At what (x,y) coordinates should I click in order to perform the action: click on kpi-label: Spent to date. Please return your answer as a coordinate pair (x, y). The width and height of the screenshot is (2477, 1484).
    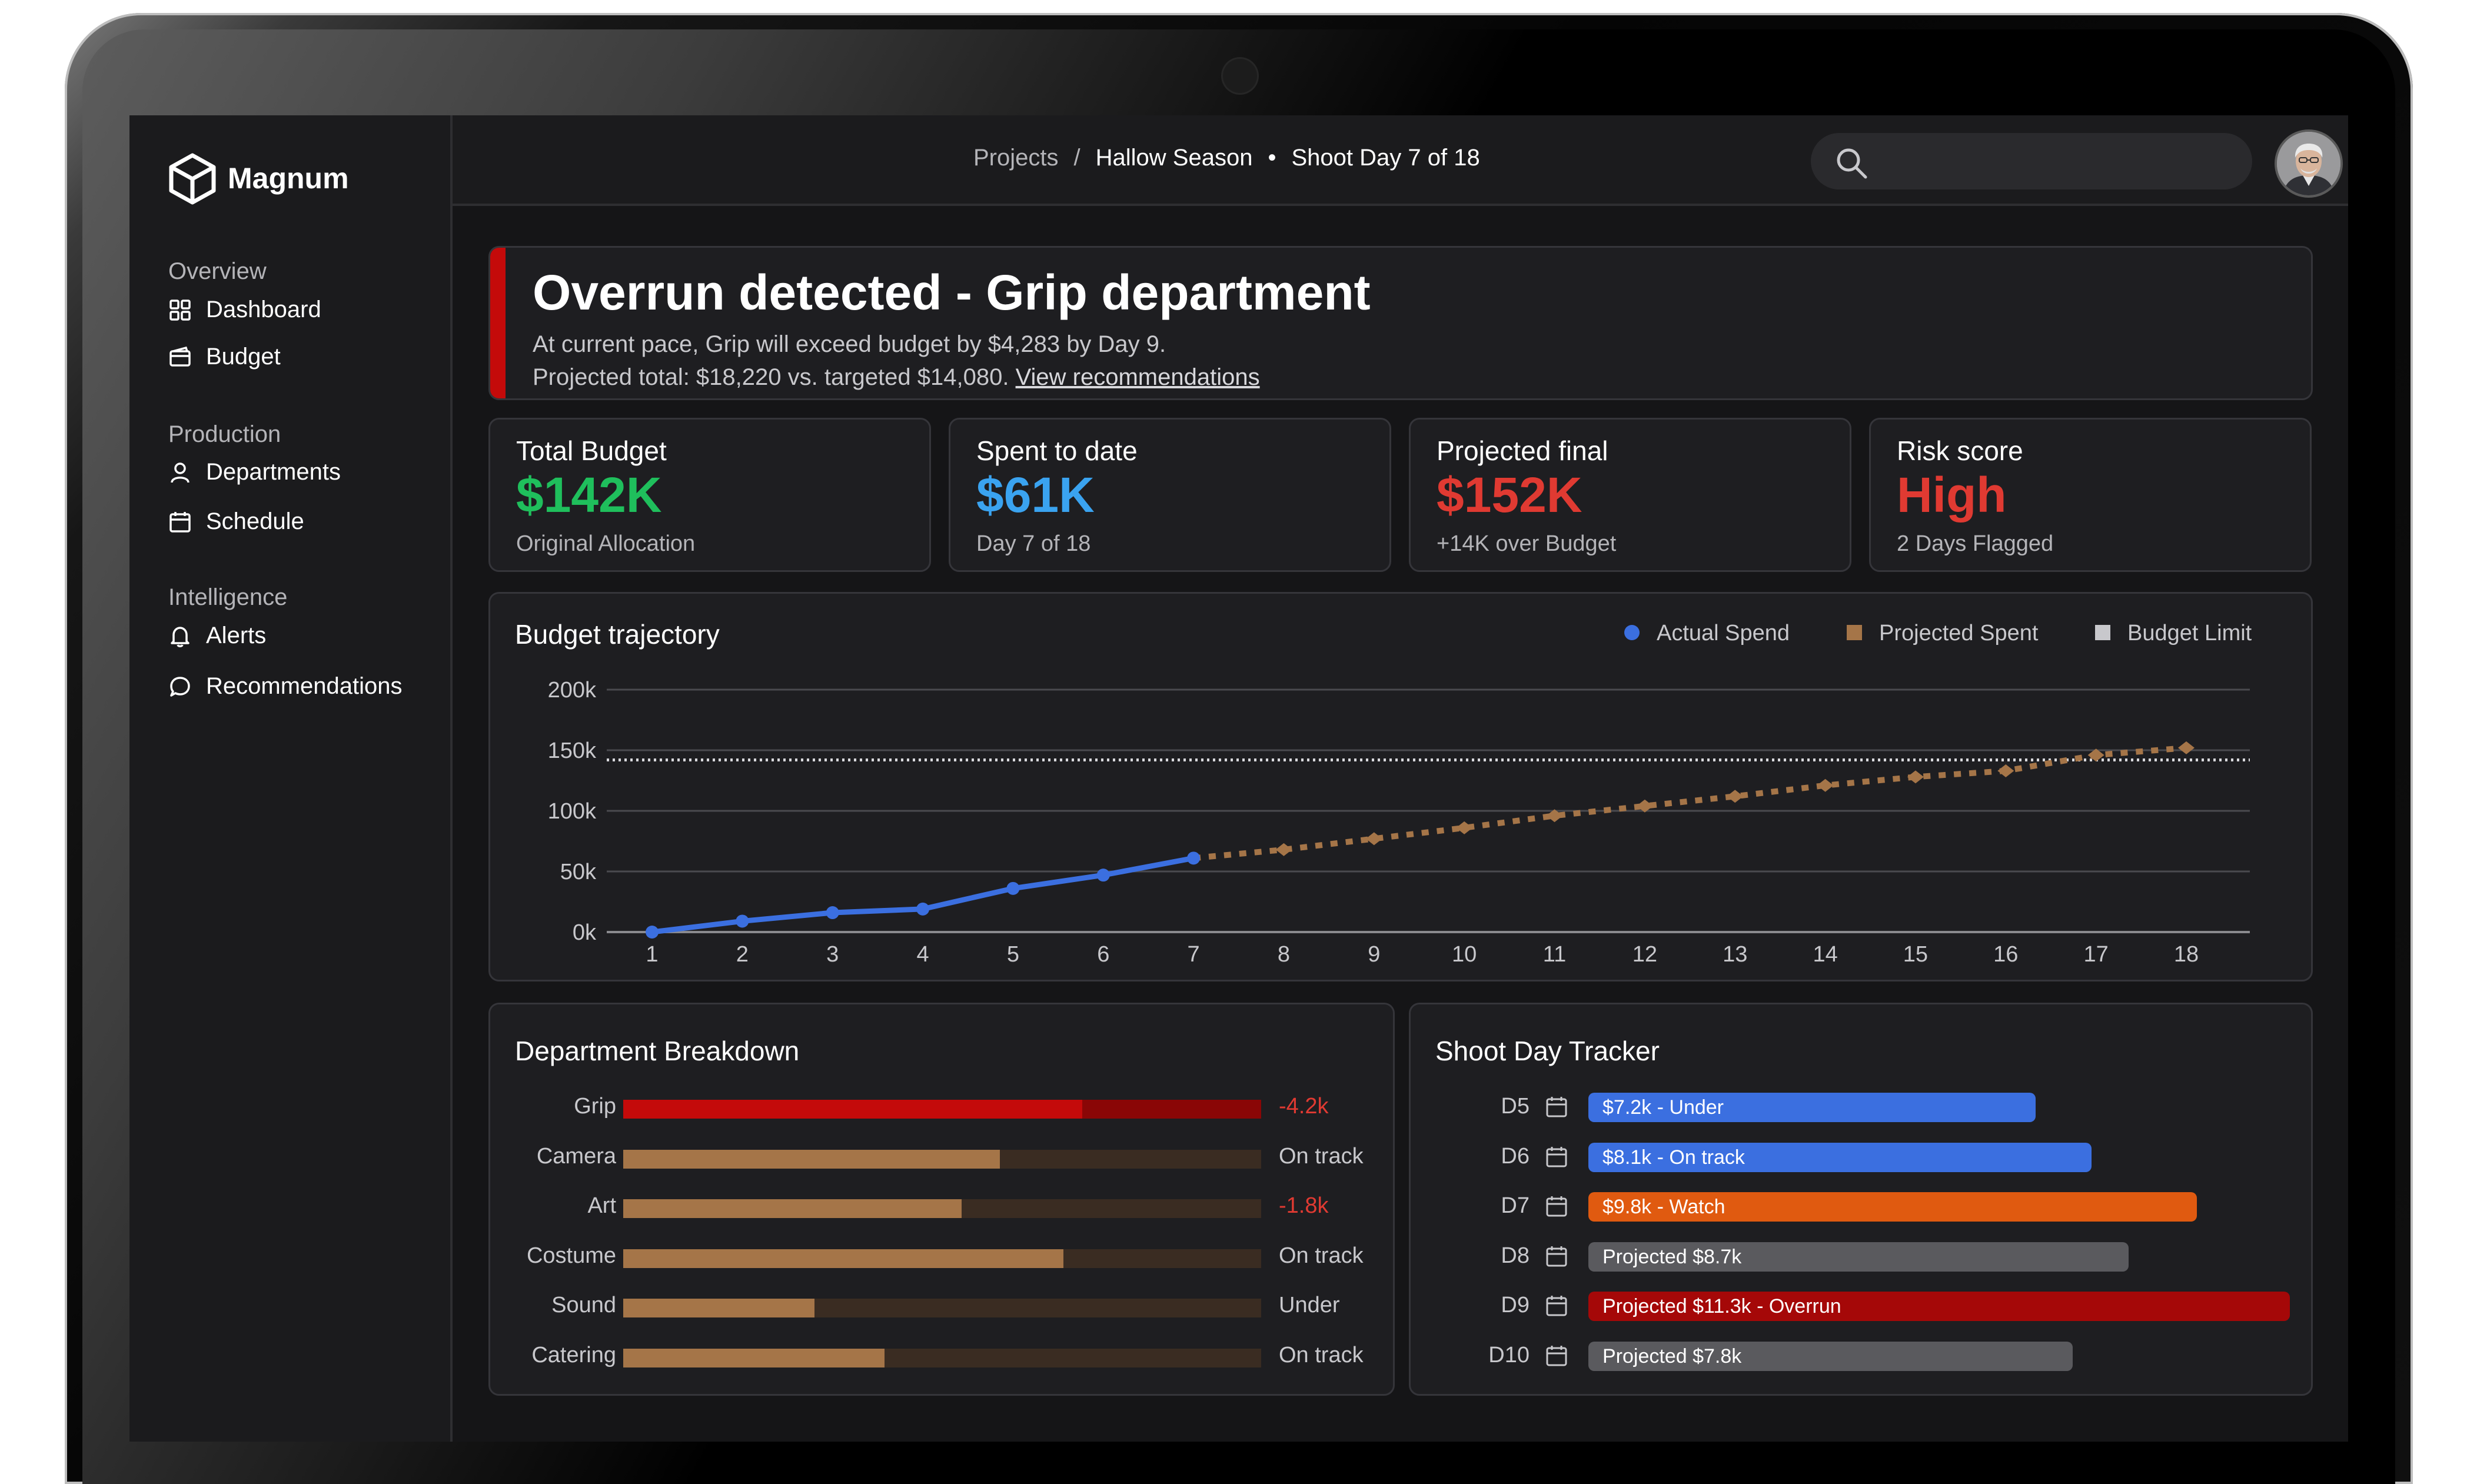
    Looking at the image, I should click on (1057, 450).